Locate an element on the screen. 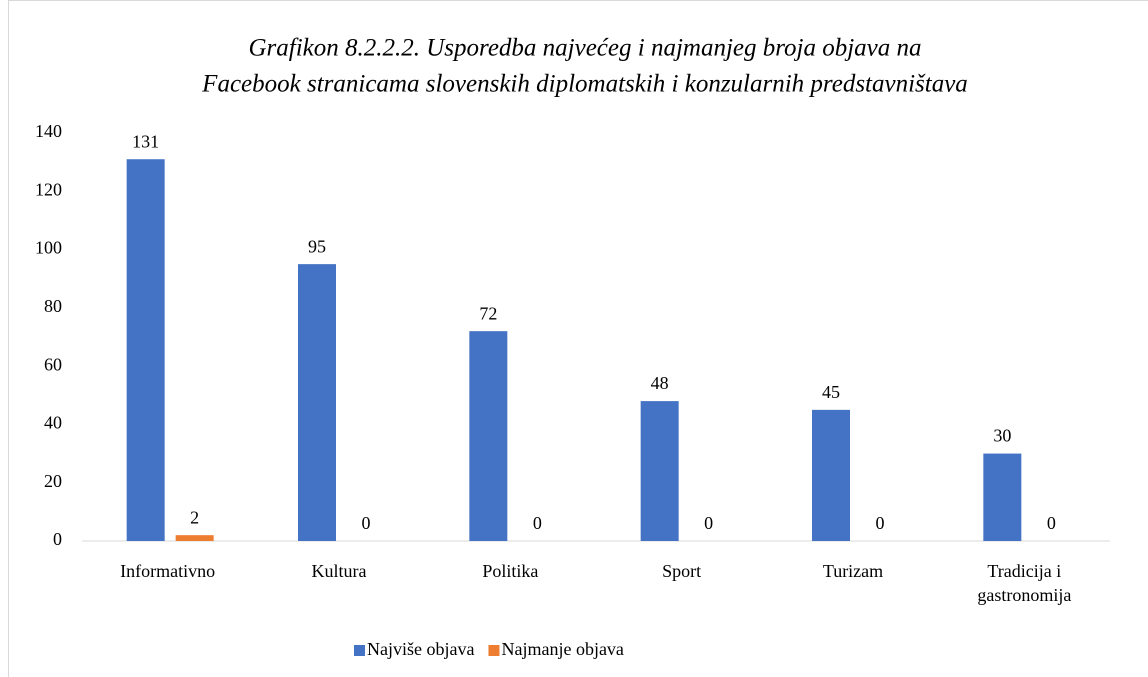  data-label: 72 is located at coordinates (488, 313).